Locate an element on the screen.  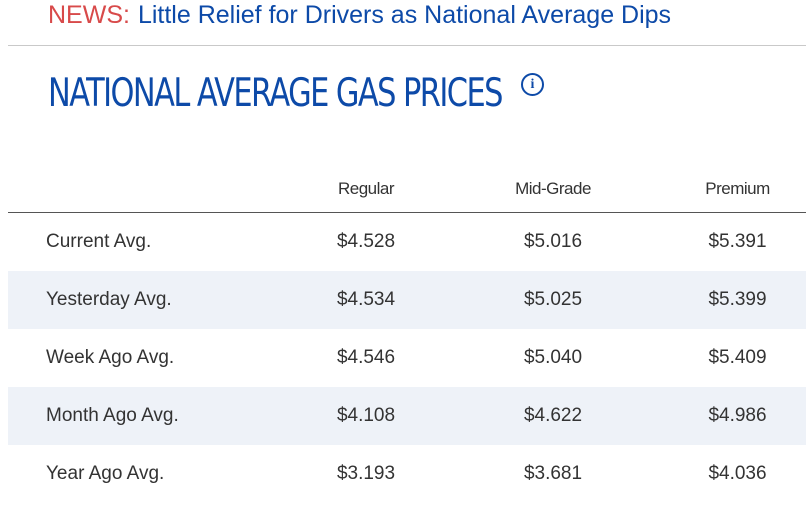
info-icon: i is located at coordinates (532, 84).